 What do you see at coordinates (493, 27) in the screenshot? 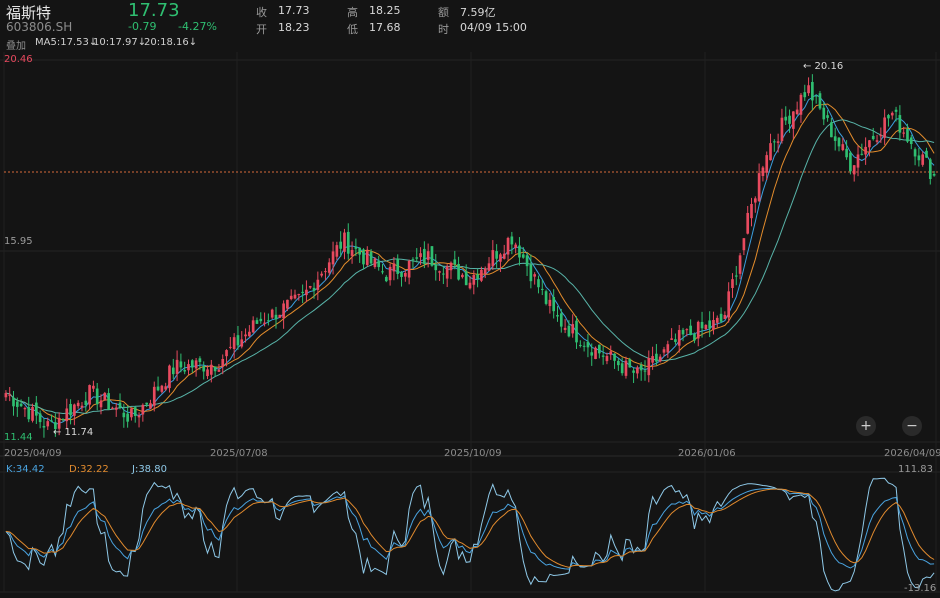
I see `time-value: 04/09 15:00` at bounding box center [493, 27].